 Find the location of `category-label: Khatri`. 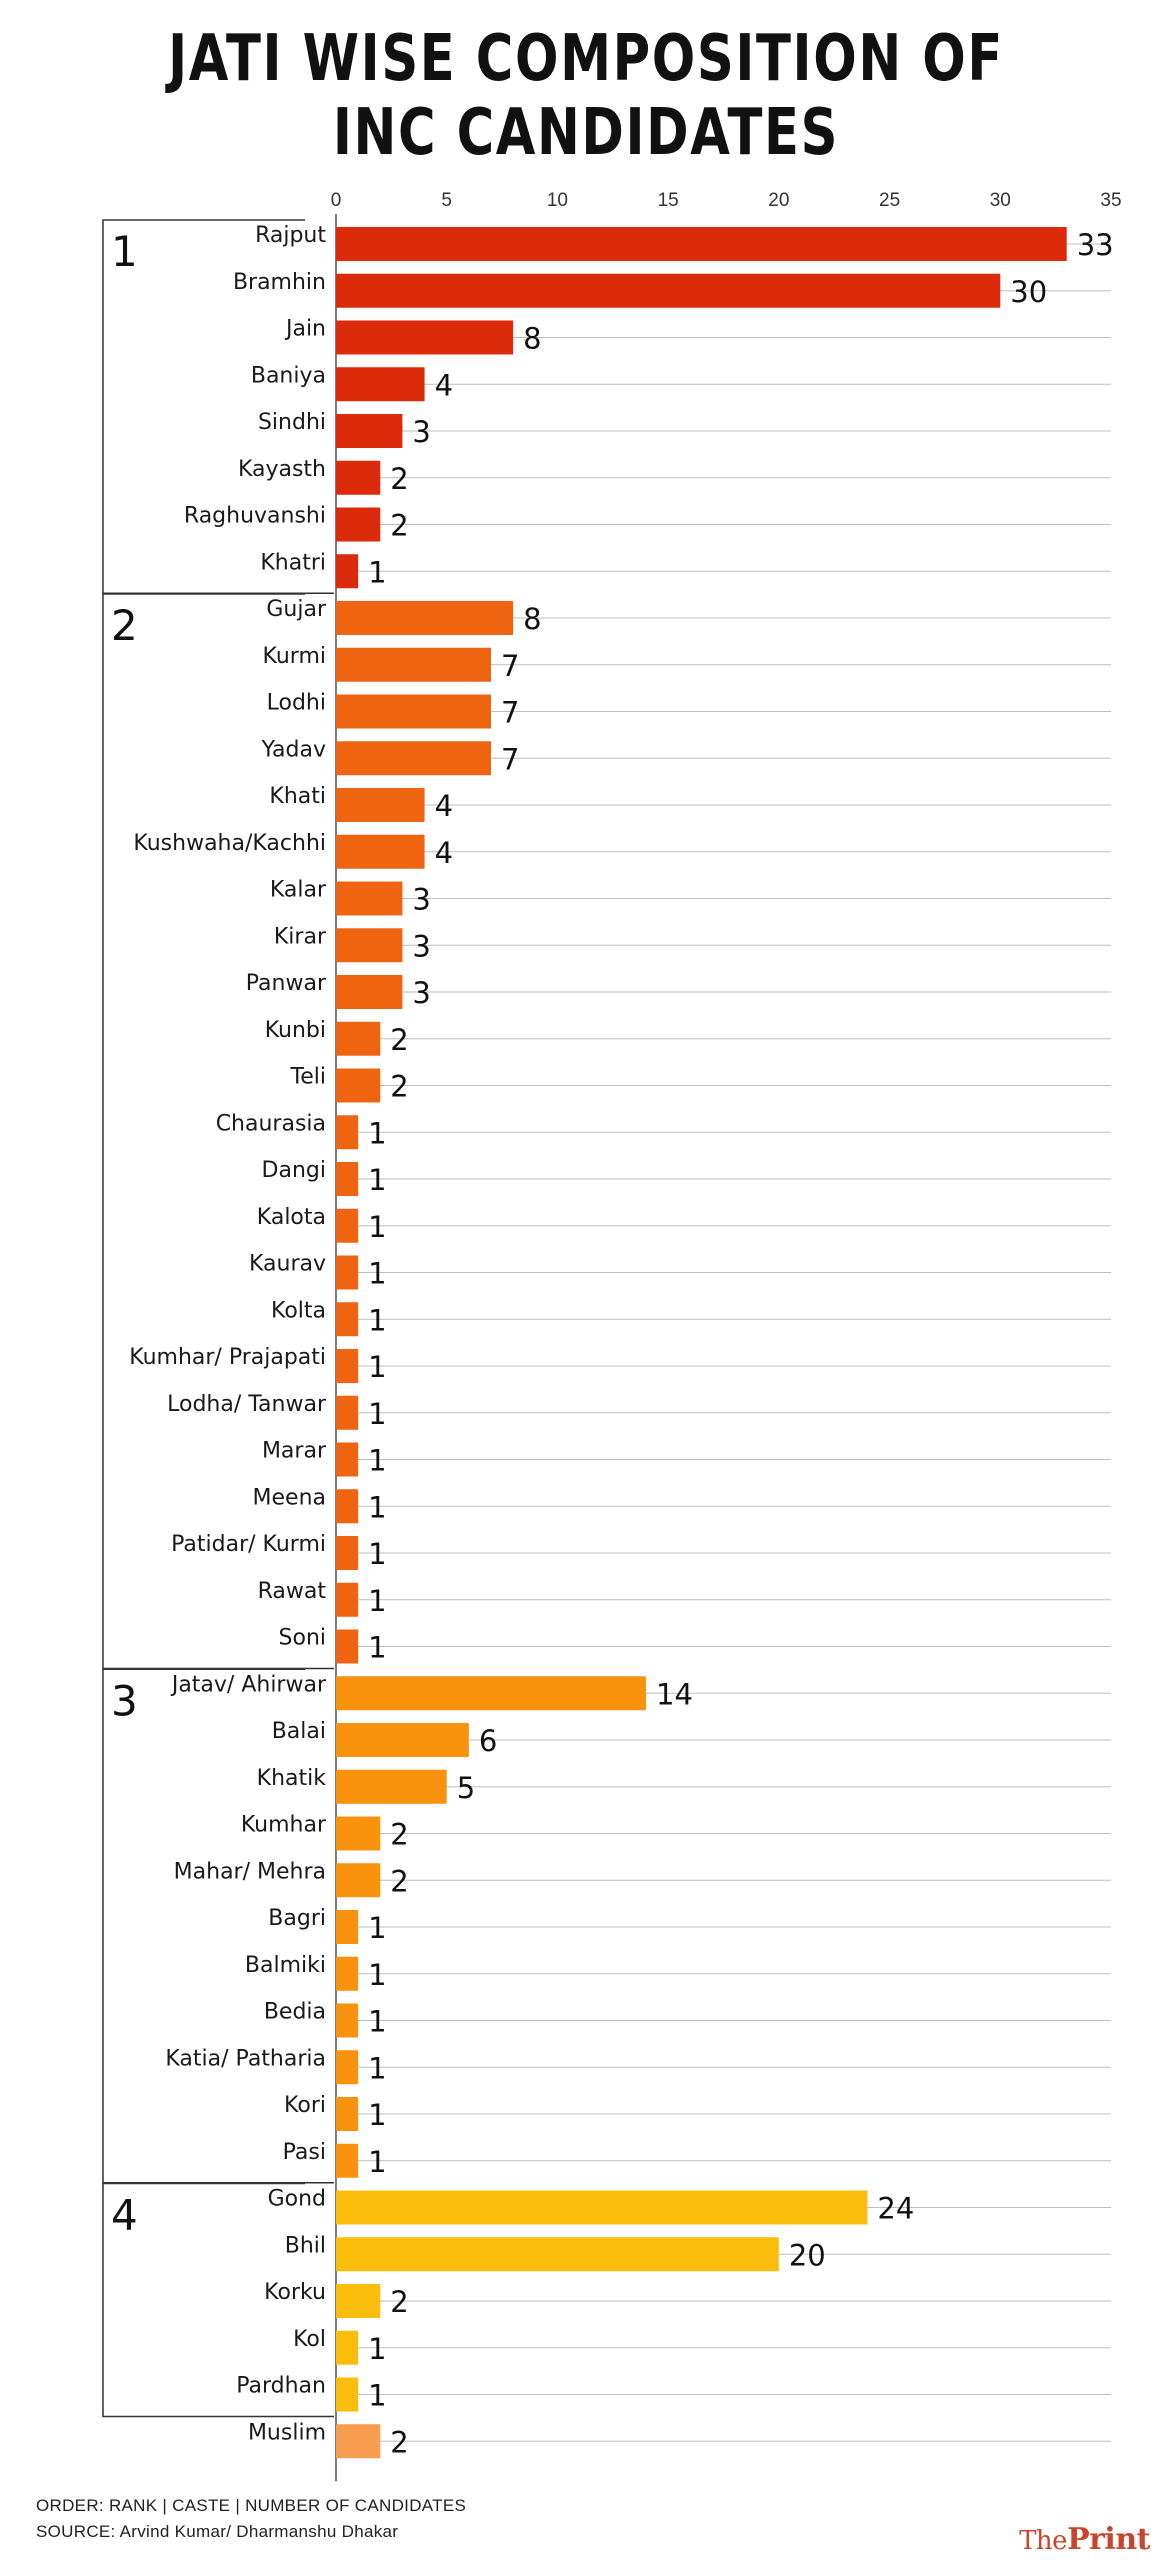

category-label: Khatri is located at coordinates (293, 562).